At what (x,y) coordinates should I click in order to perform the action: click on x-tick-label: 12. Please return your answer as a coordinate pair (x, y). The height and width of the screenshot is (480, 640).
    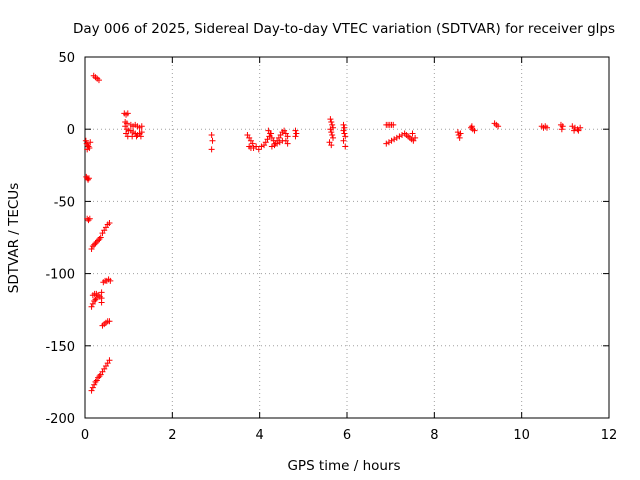
    Looking at the image, I should click on (609, 435).